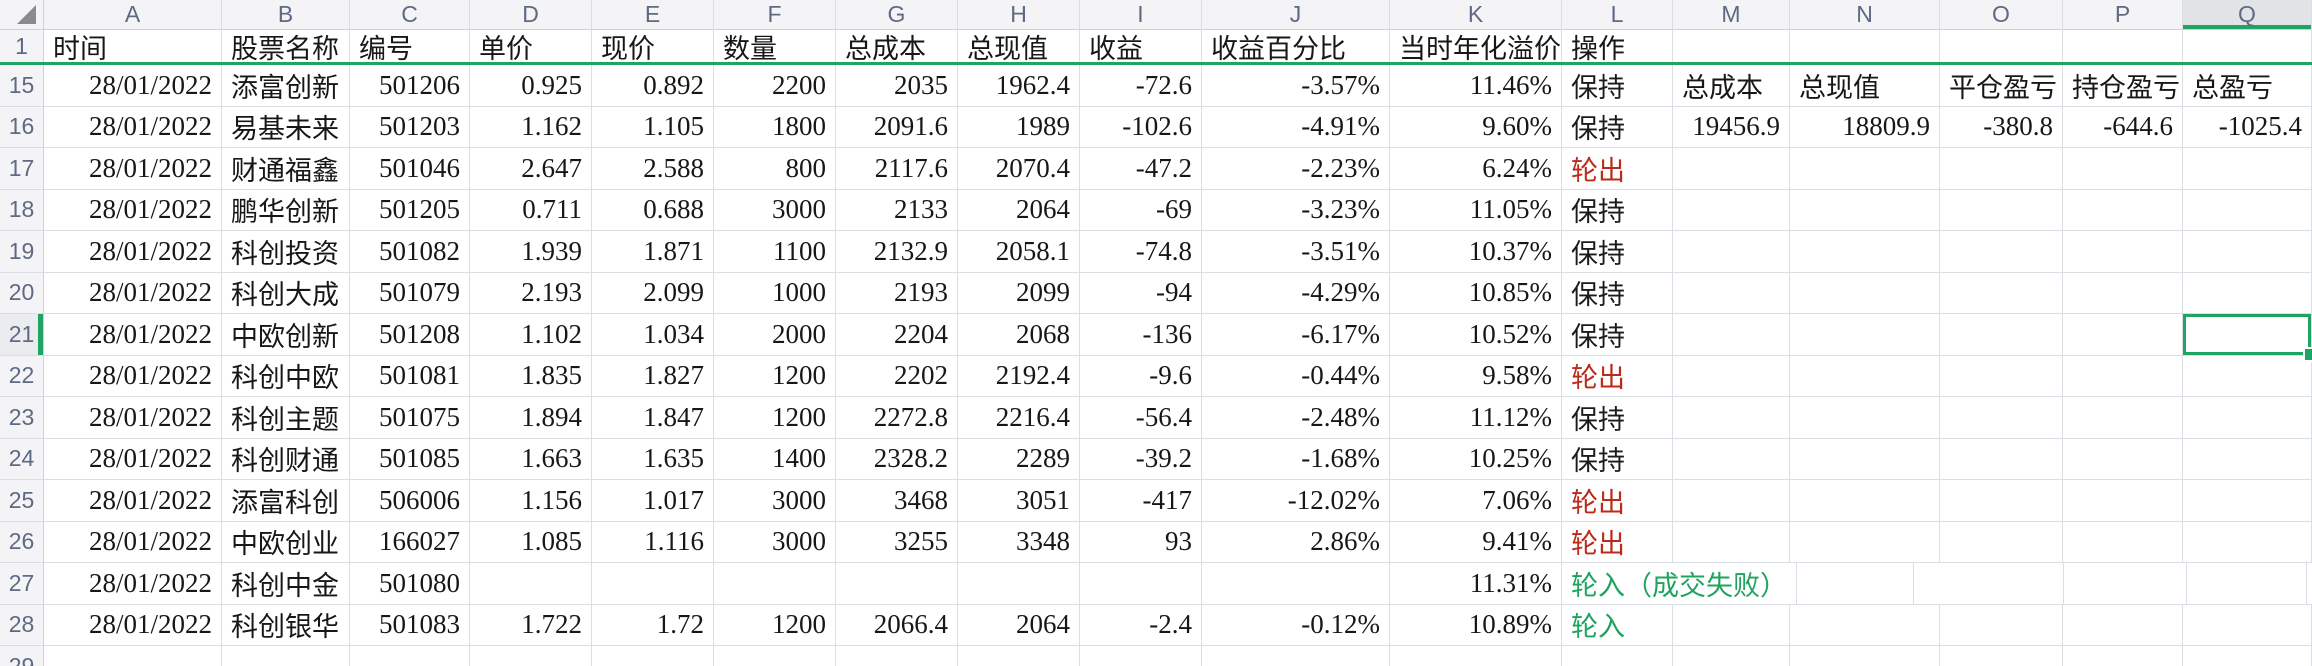 This screenshot has width=2312, height=666. I want to click on cell-D25: 1.156, so click(531, 501).